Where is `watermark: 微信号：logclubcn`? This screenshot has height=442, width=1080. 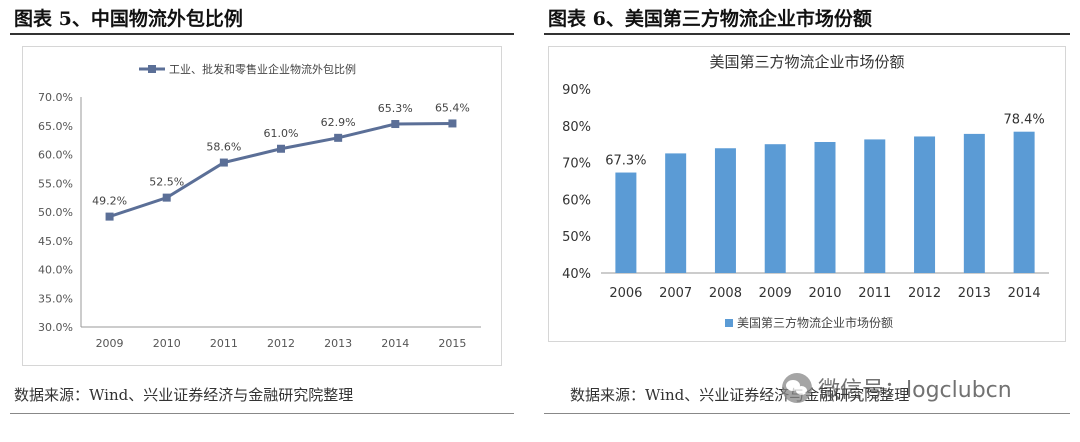
watermark: 微信号：logclubcn is located at coordinates (897, 388).